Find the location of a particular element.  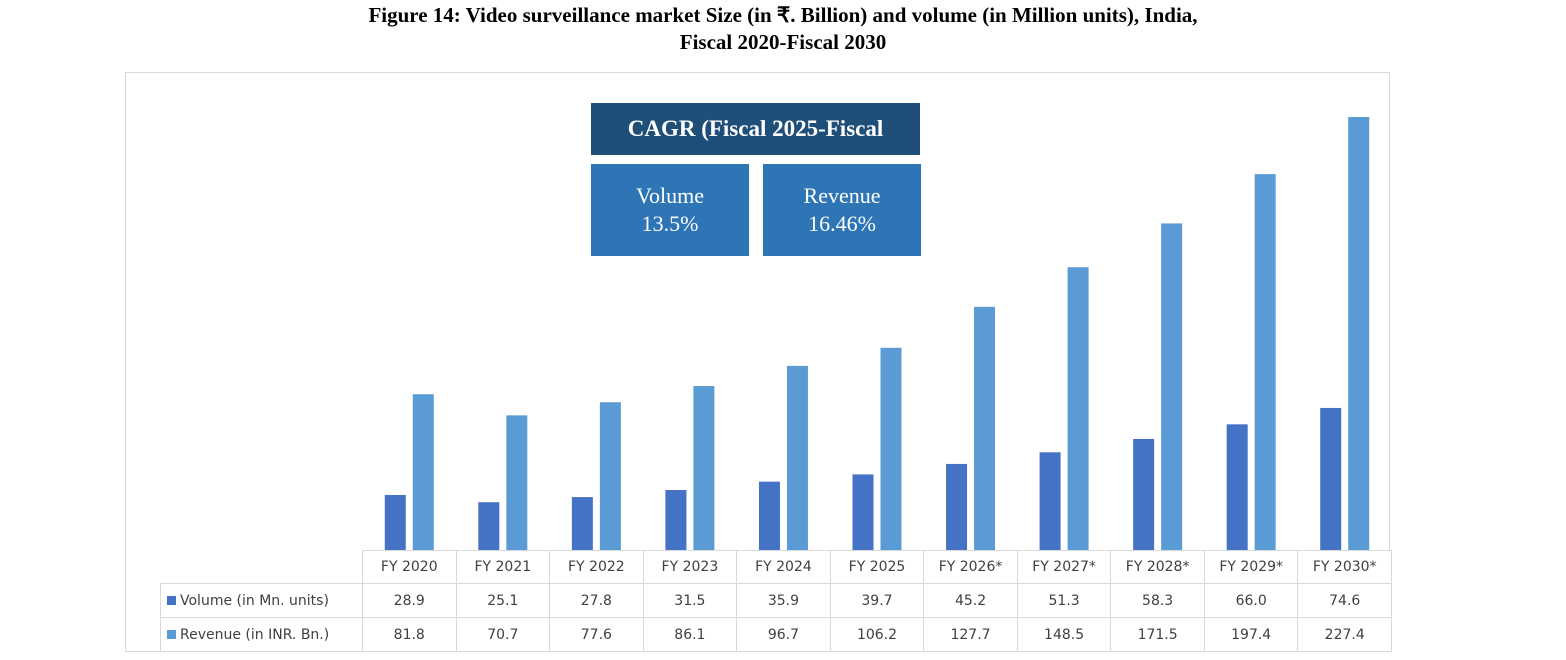

x-tick-label: FY 2021 is located at coordinates (503, 567).